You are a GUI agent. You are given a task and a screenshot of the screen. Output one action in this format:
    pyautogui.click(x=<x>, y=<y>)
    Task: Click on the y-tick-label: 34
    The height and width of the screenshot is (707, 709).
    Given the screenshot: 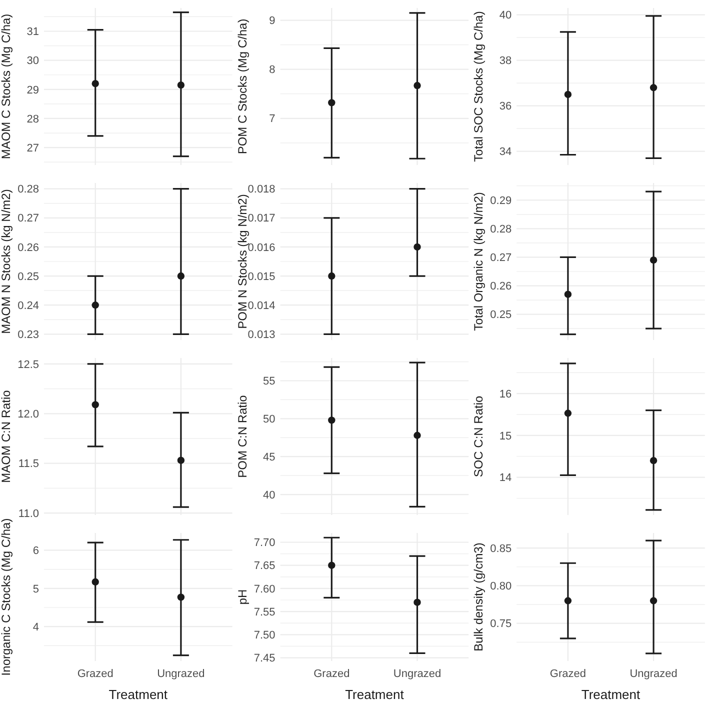 What is the action you would take?
    pyautogui.click(x=505, y=152)
    